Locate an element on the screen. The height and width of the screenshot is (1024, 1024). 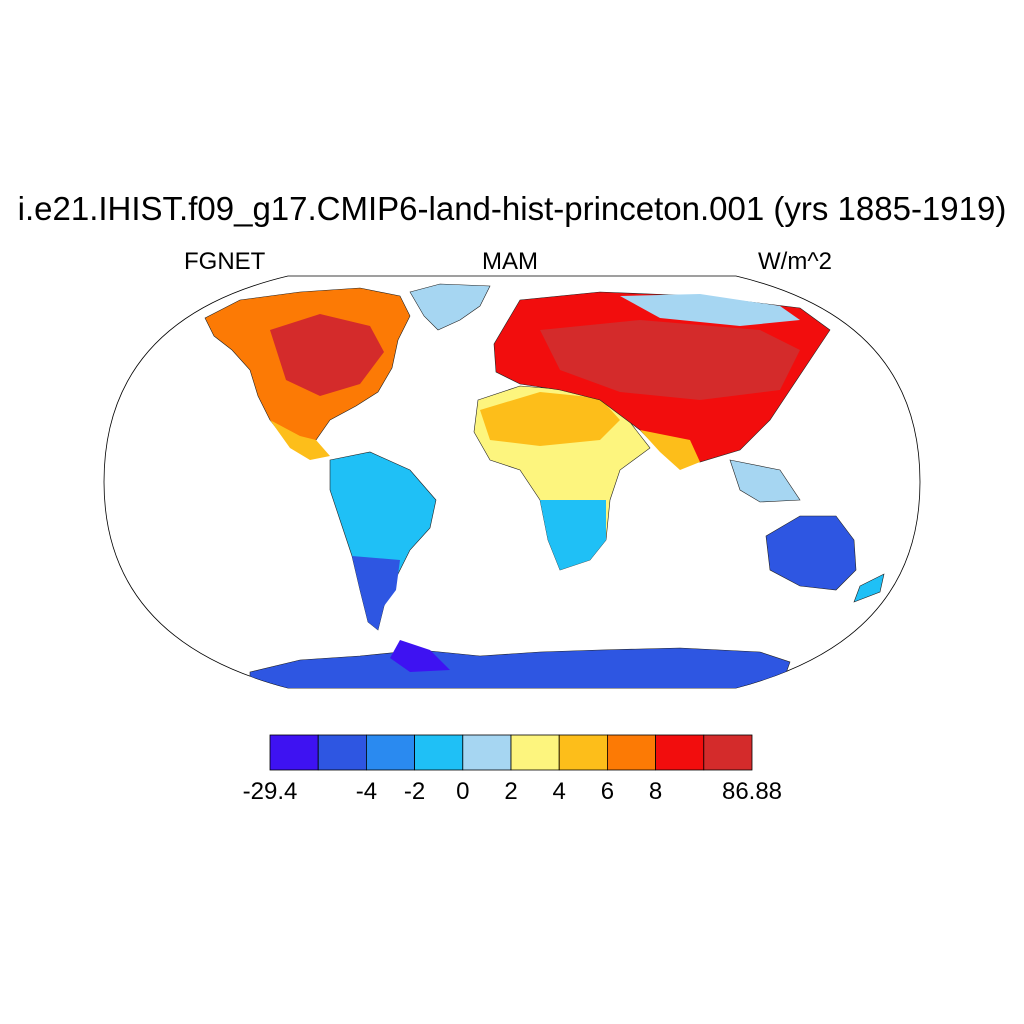
colorbar-boxes is located at coordinates (511, 752).